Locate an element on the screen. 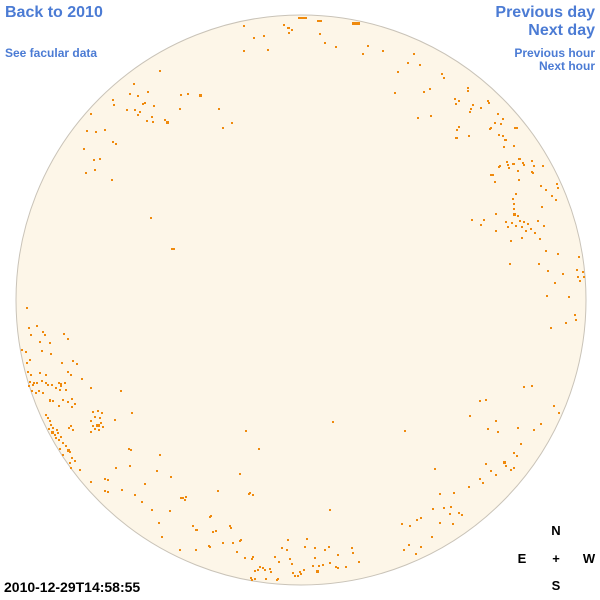 The width and height of the screenshot is (600, 600). next-day-link: Next day is located at coordinates (561, 30).